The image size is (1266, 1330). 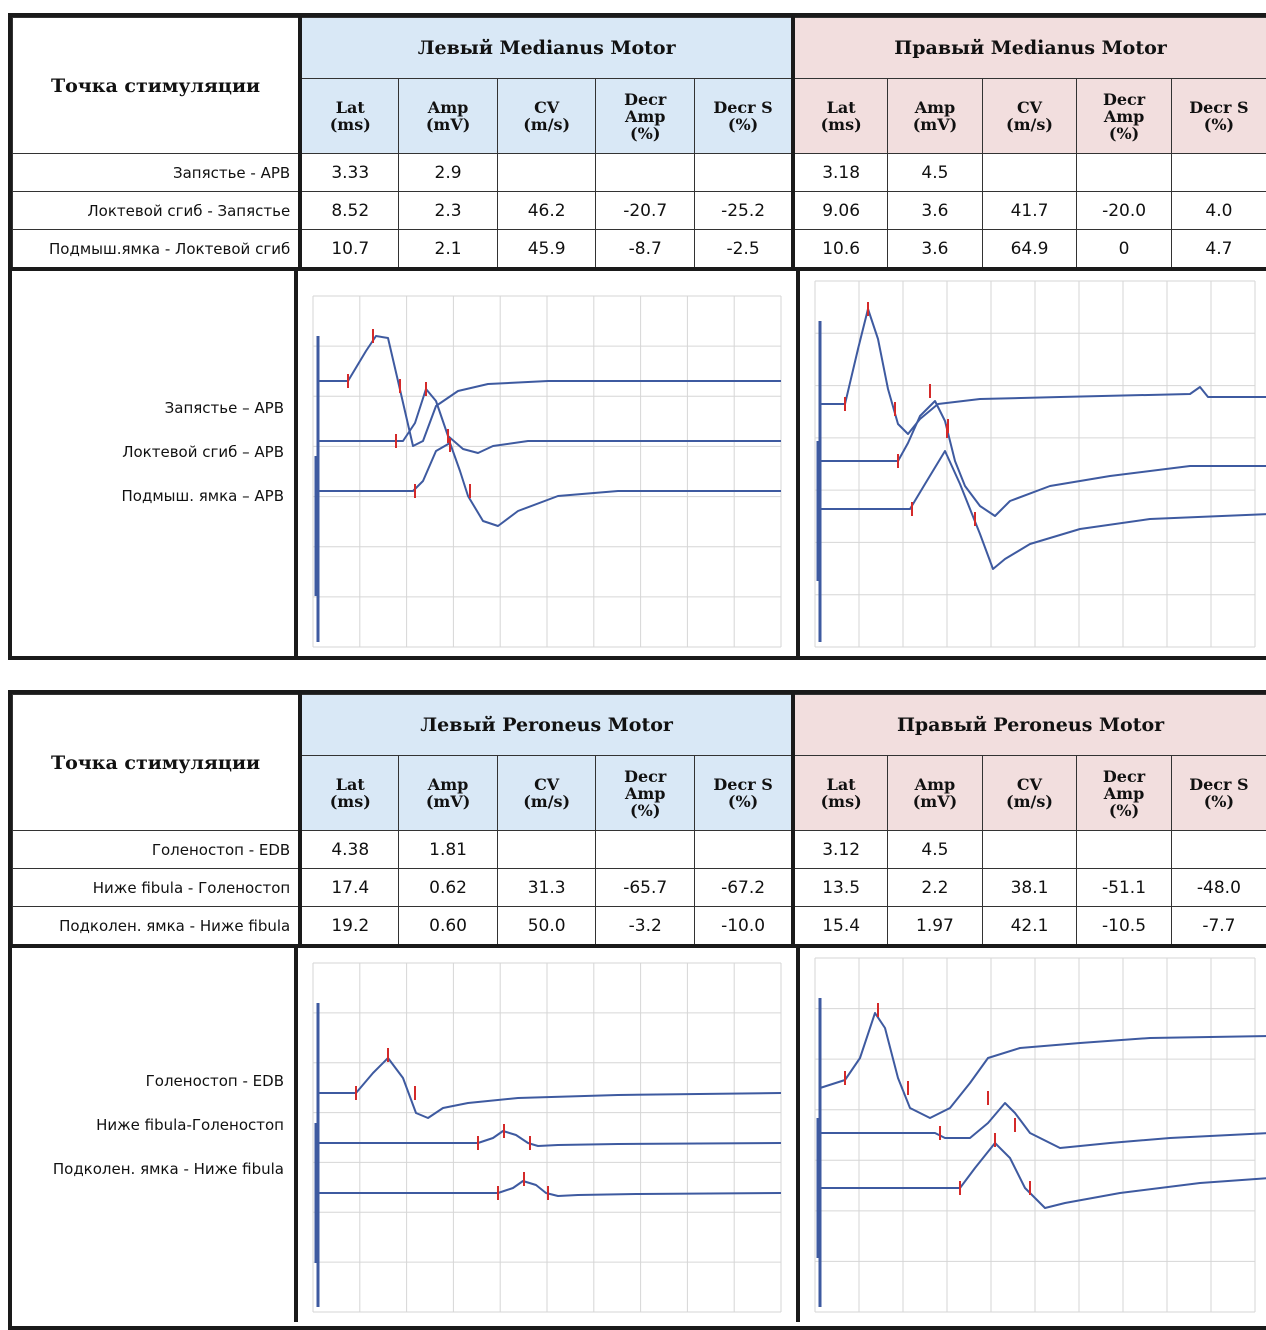 What do you see at coordinates (840, 116) in the screenshot?
I see `right-column-header: Lat(ms)` at bounding box center [840, 116].